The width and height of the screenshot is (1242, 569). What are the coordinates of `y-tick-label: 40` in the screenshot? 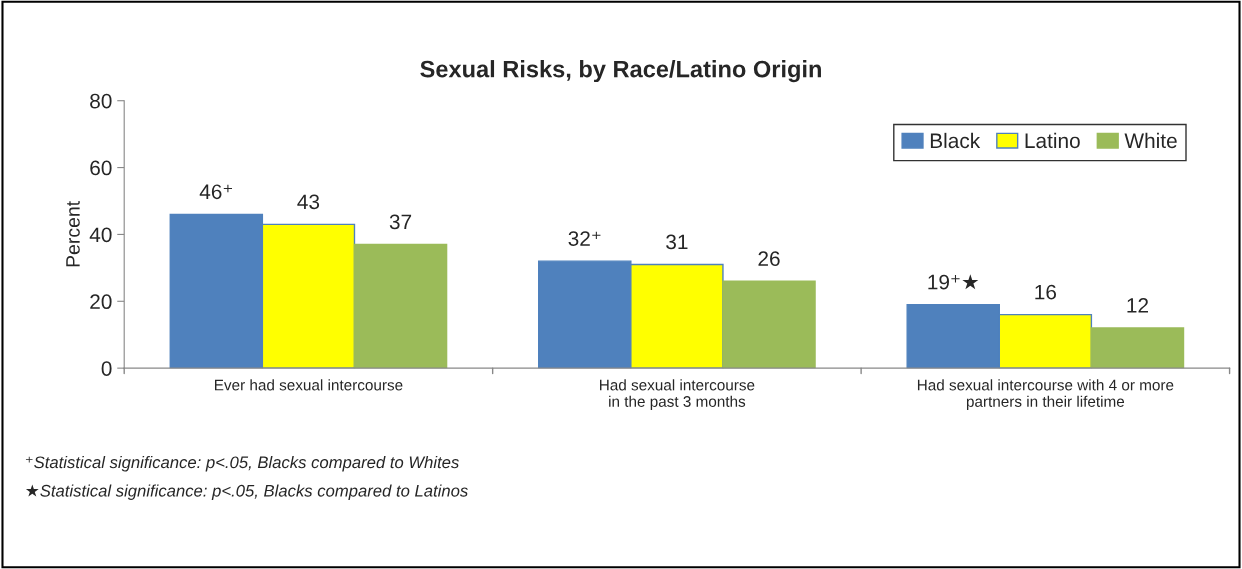 It's located at (100, 235).